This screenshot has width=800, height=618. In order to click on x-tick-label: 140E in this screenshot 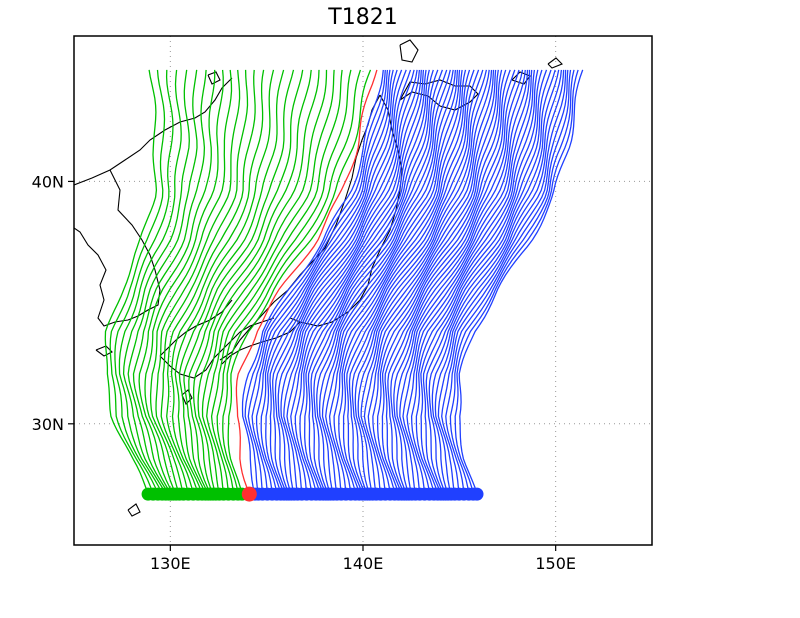, I will do `click(363, 563)`.